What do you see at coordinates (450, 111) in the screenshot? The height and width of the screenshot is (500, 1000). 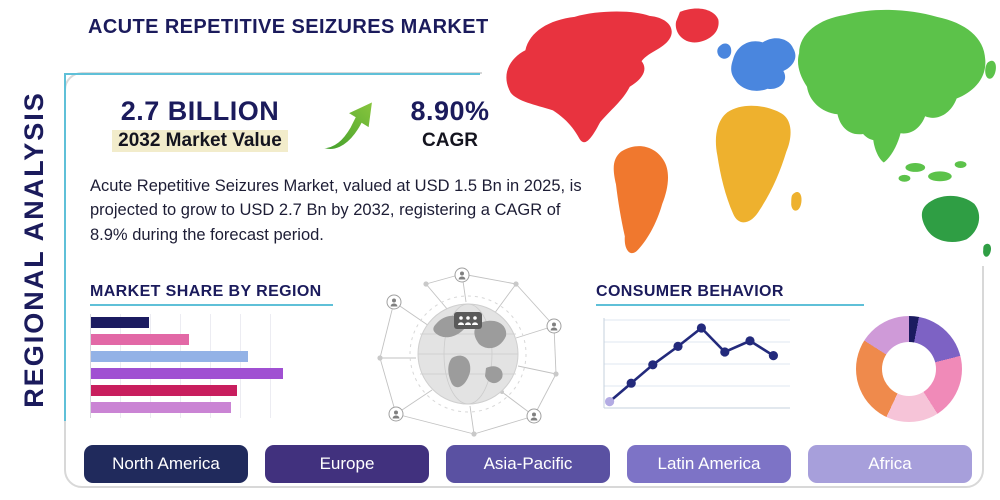 I see `cagr-number: 8.90%` at bounding box center [450, 111].